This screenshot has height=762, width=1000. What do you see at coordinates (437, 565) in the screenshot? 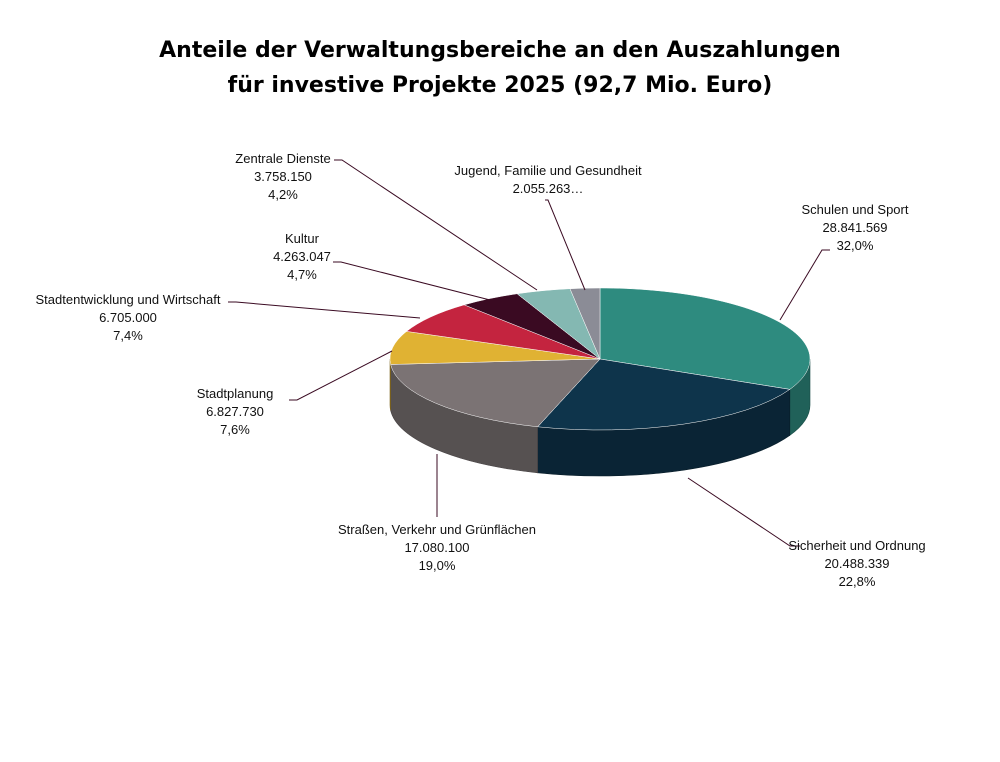
I see `label-percent: 19,0%` at bounding box center [437, 565].